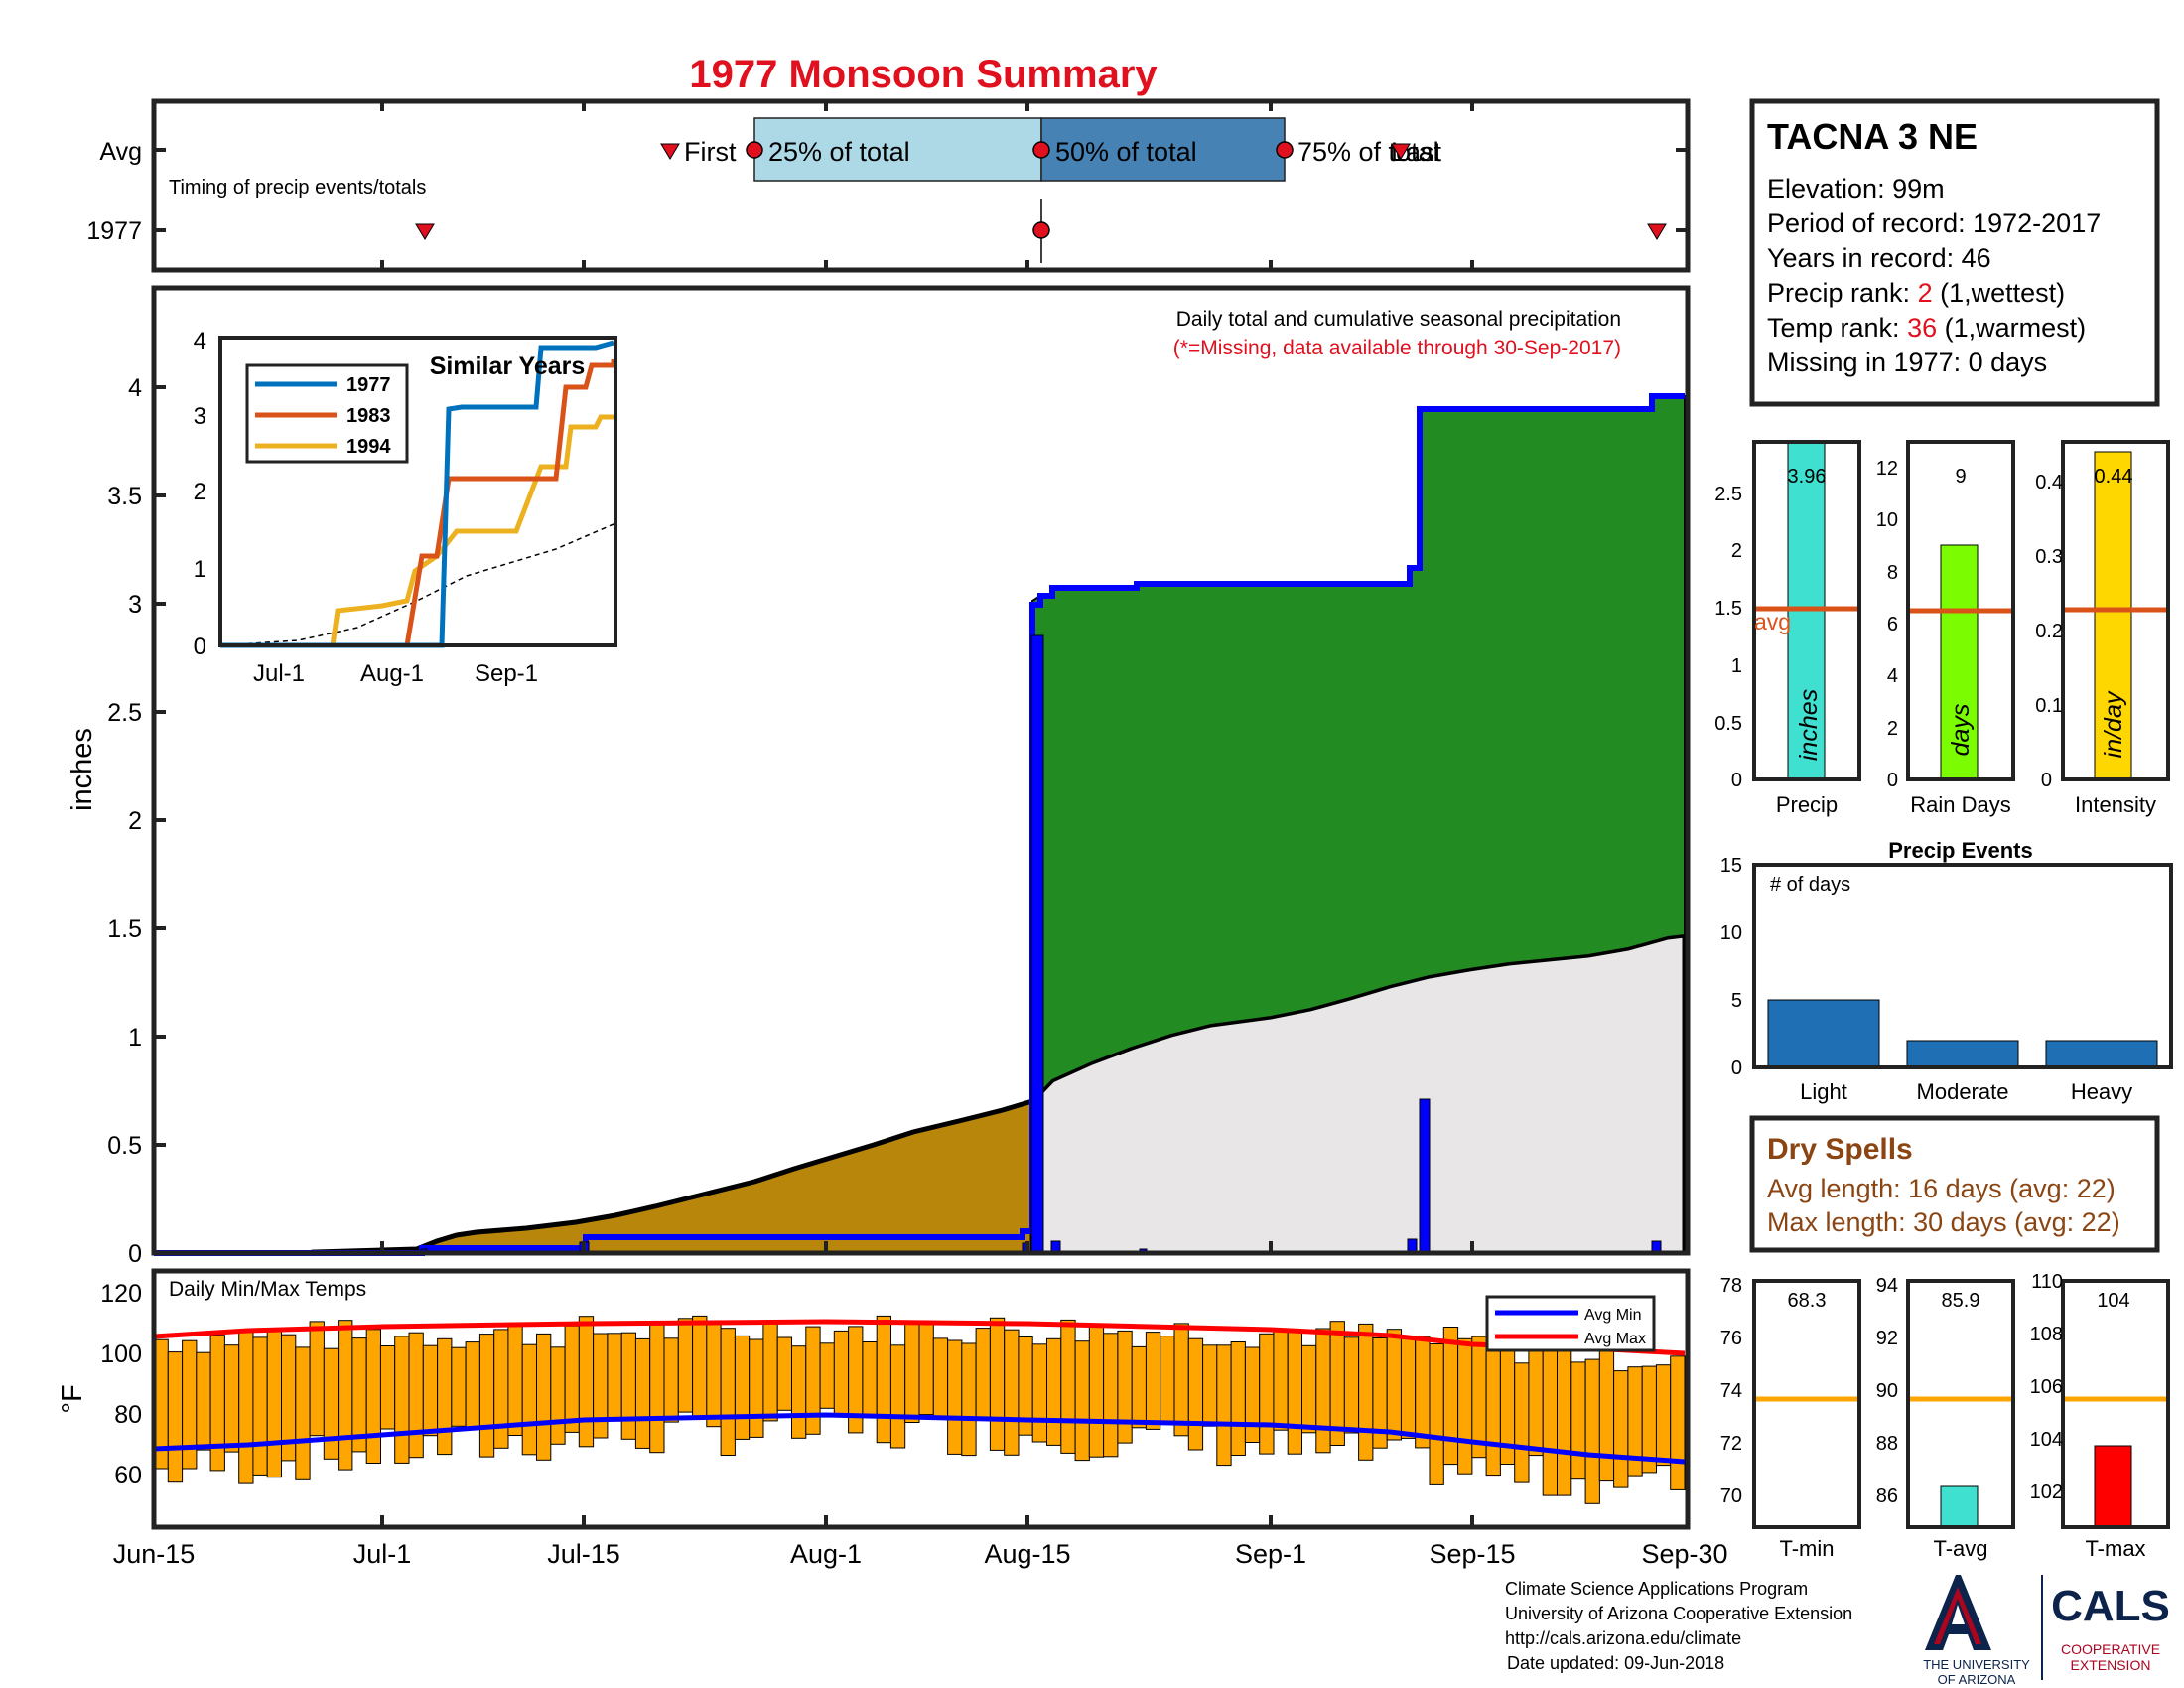  I want to click on ua-a-inner-icon, so click(1957, 1615).